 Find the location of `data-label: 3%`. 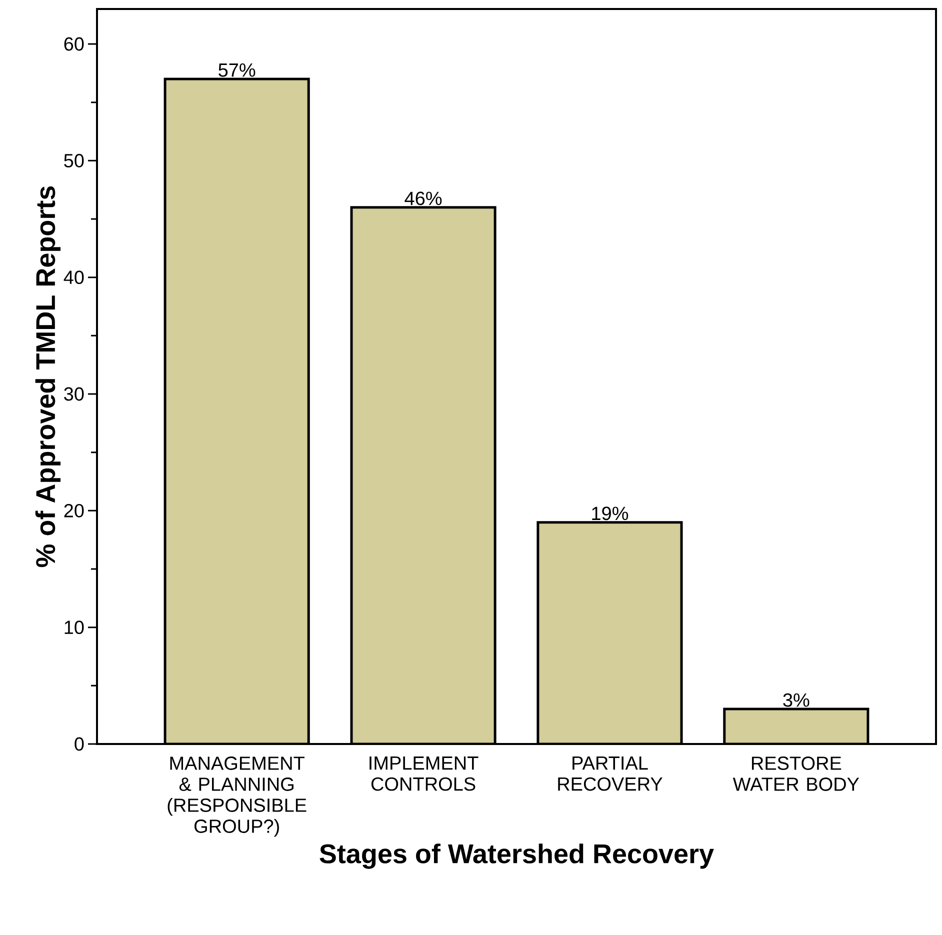

data-label: 3% is located at coordinates (796, 700).